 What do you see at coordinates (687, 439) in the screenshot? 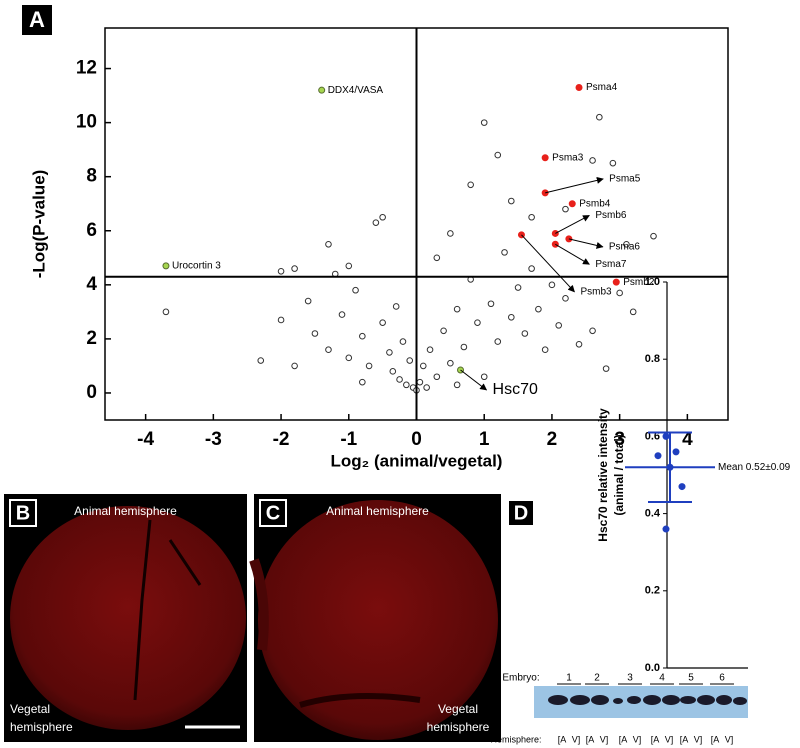
I see `x-tick-label: 4` at bounding box center [687, 439].